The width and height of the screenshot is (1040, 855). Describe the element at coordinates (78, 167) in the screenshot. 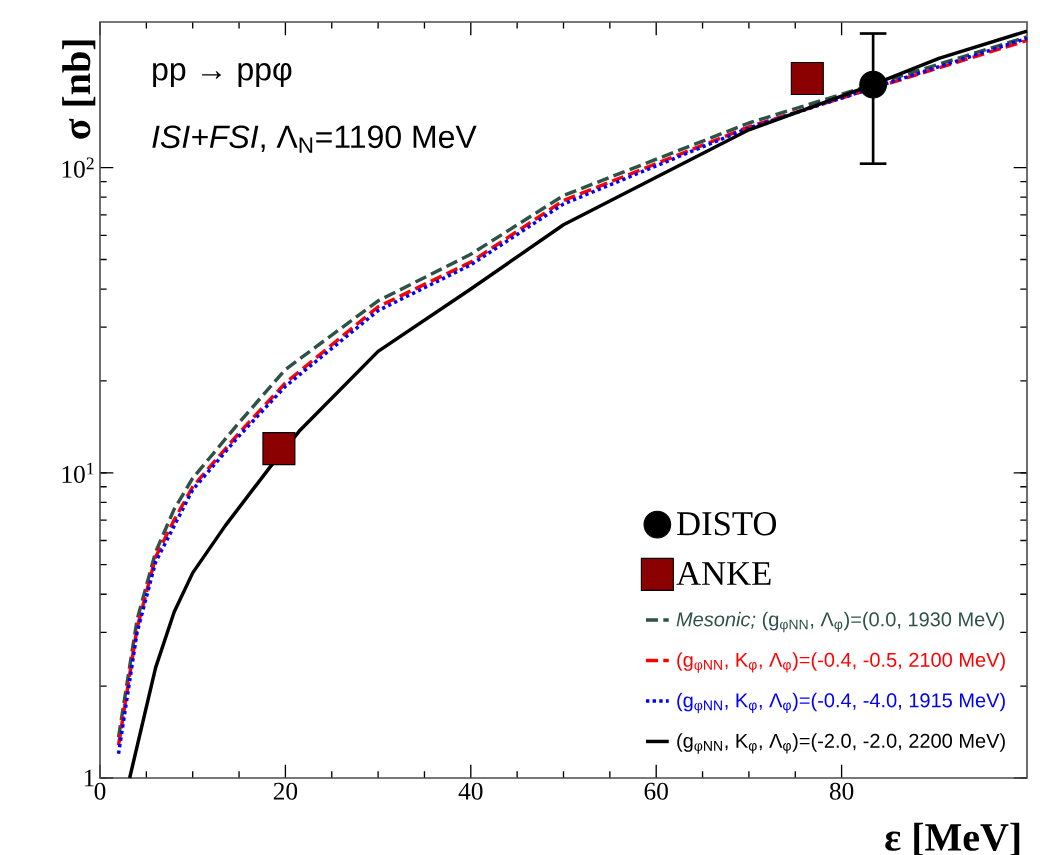

I see `y-tick-label: 10$^{2}$` at that location.